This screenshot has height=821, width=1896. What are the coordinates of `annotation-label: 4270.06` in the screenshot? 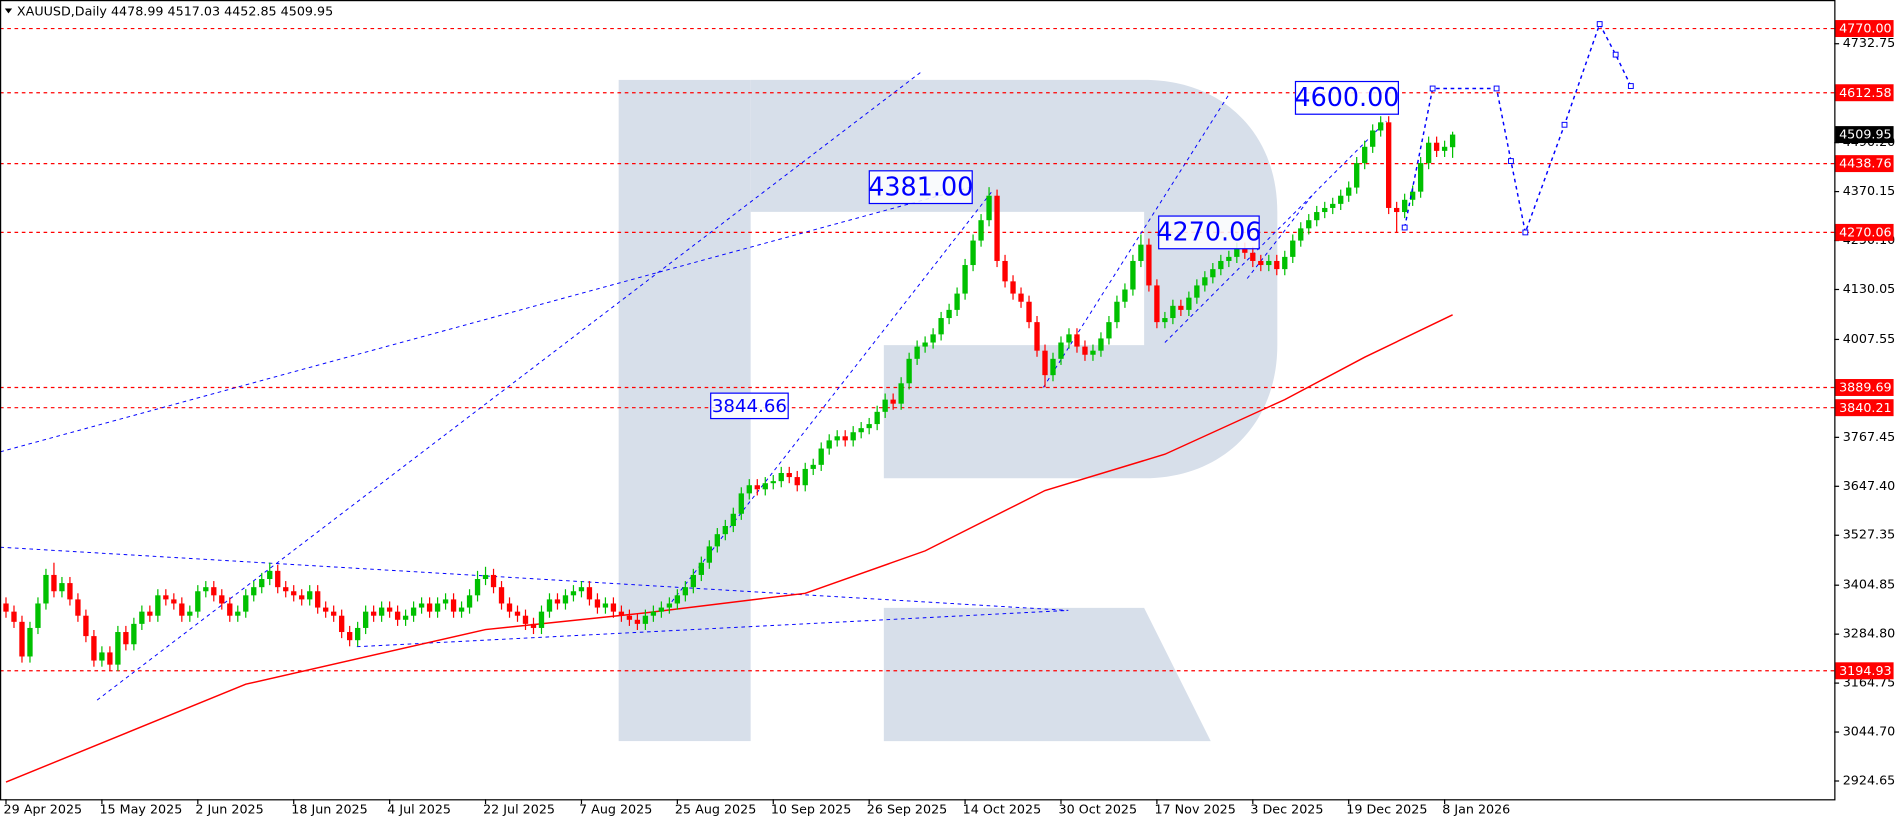 It's located at (1208, 232).